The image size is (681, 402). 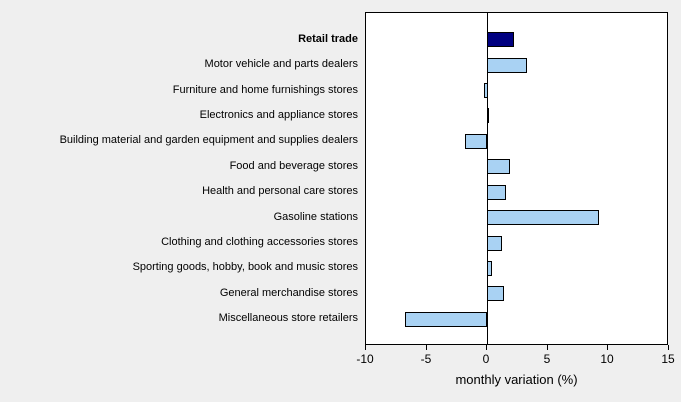 I want to click on category-label: Food and beverage stores, so click(x=293, y=166).